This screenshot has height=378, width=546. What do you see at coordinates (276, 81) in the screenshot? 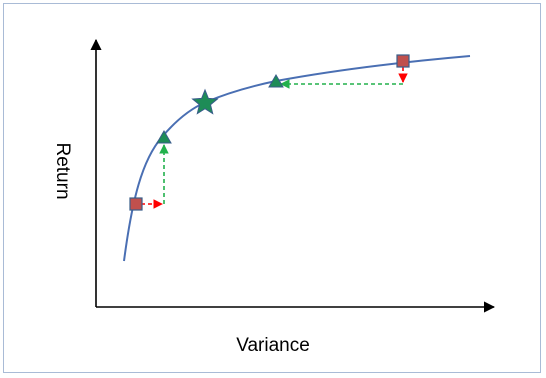
I see `efficient-portfolio-triangle-right` at bounding box center [276, 81].